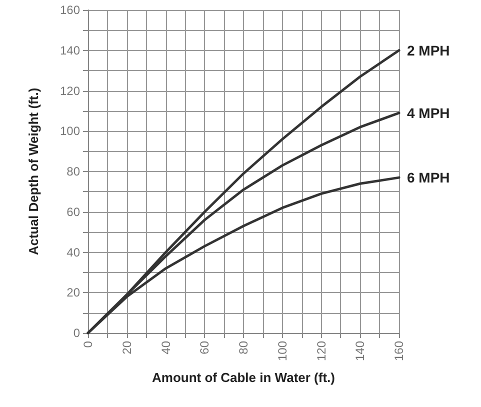 The image size is (481, 407). I want to click on series-label: 2 MPH, so click(428, 50).